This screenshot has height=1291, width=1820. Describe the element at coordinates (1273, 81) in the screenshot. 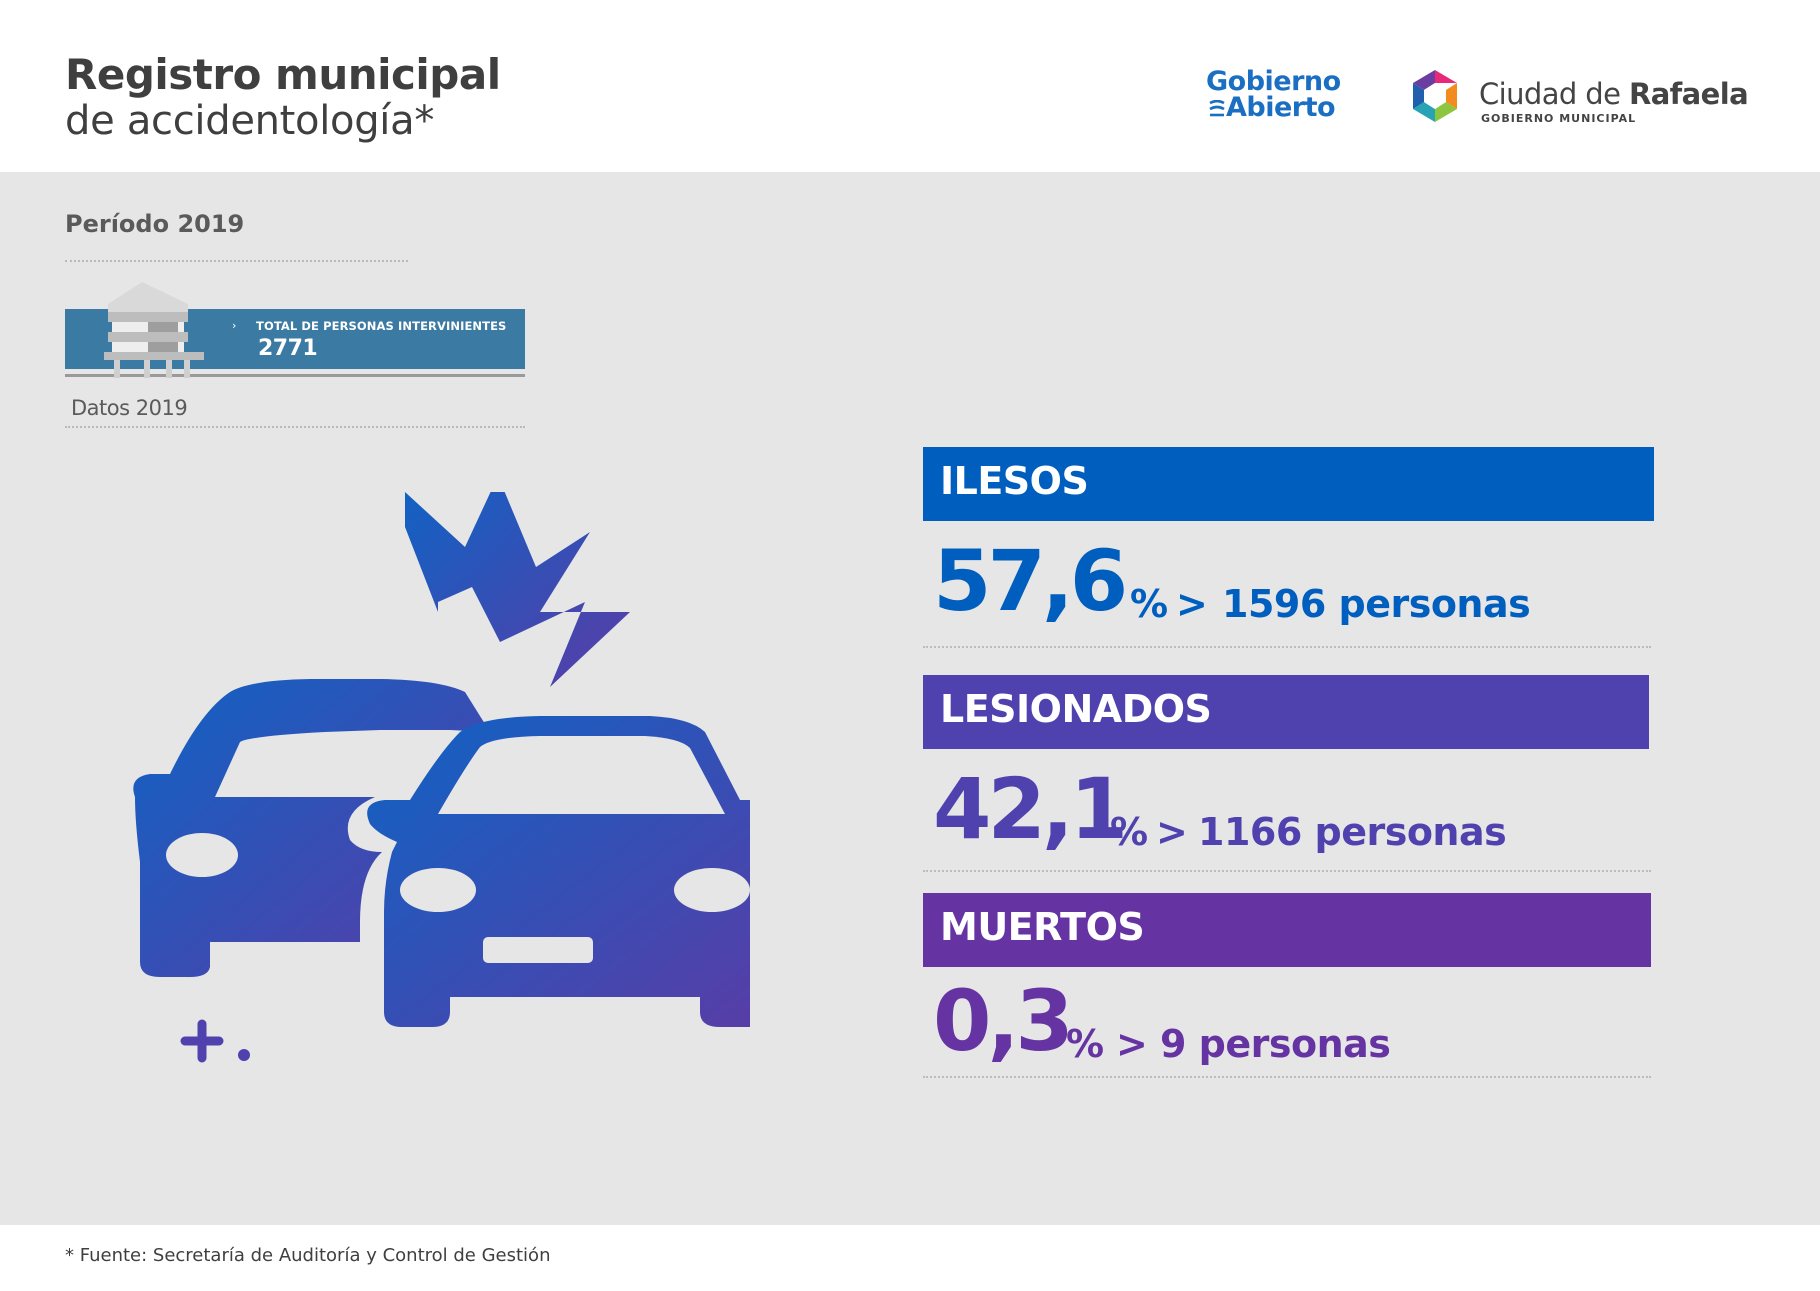

I see `gobierno-abierto-logo-line1: Gobierno` at that location.